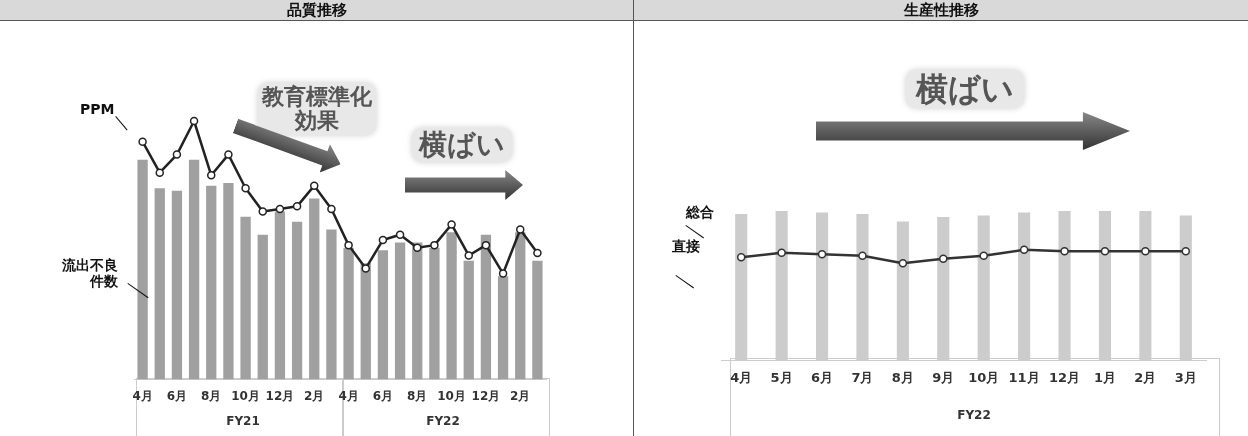 This screenshot has width=1248, height=436. What do you see at coordinates (1104, 377) in the screenshot?
I see `x-tick-label: 1月` at bounding box center [1104, 377].